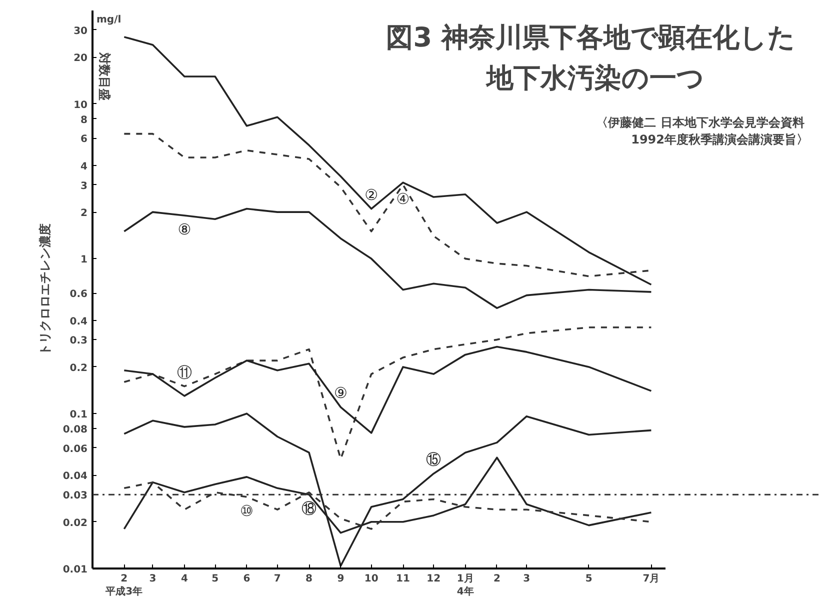  Describe the element at coordinates (184, 372) in the screenshot. I see `series-label: ⑪` at that location.